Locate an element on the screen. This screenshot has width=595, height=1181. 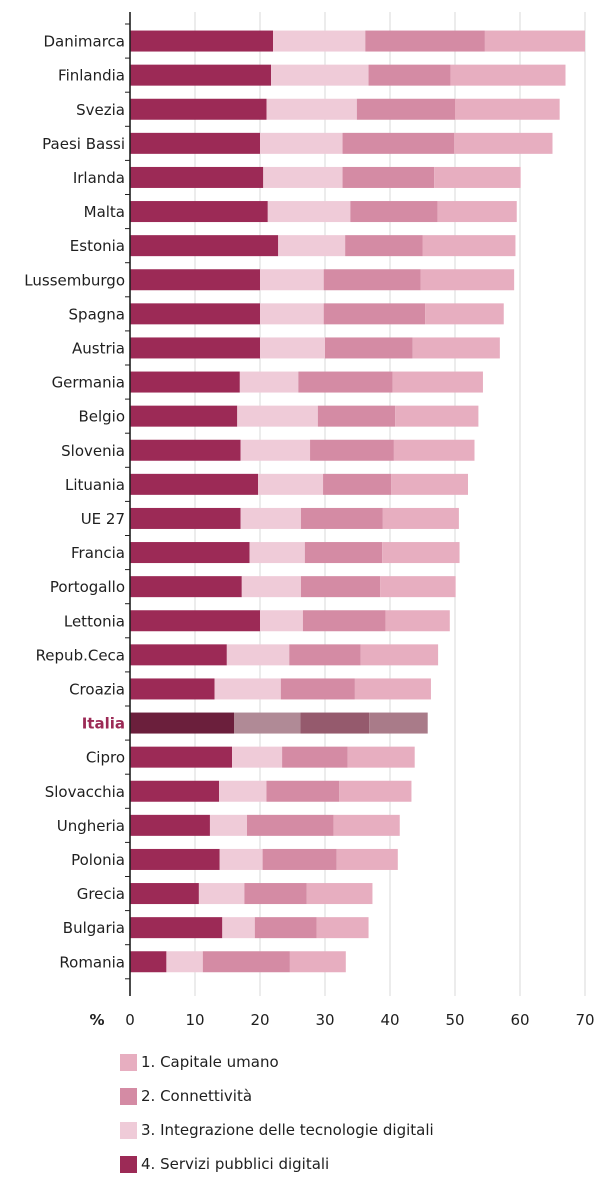
category-label: Bulgaria is located at coordinates (94, 928).